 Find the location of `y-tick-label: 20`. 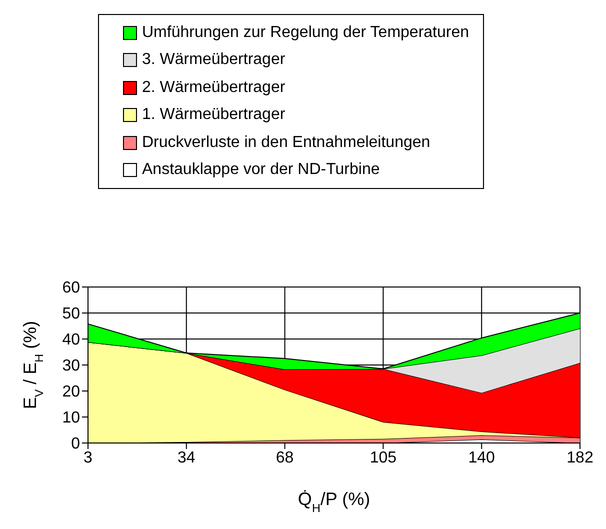

y-tick-label: 20 is located at coordinates (71, 392).